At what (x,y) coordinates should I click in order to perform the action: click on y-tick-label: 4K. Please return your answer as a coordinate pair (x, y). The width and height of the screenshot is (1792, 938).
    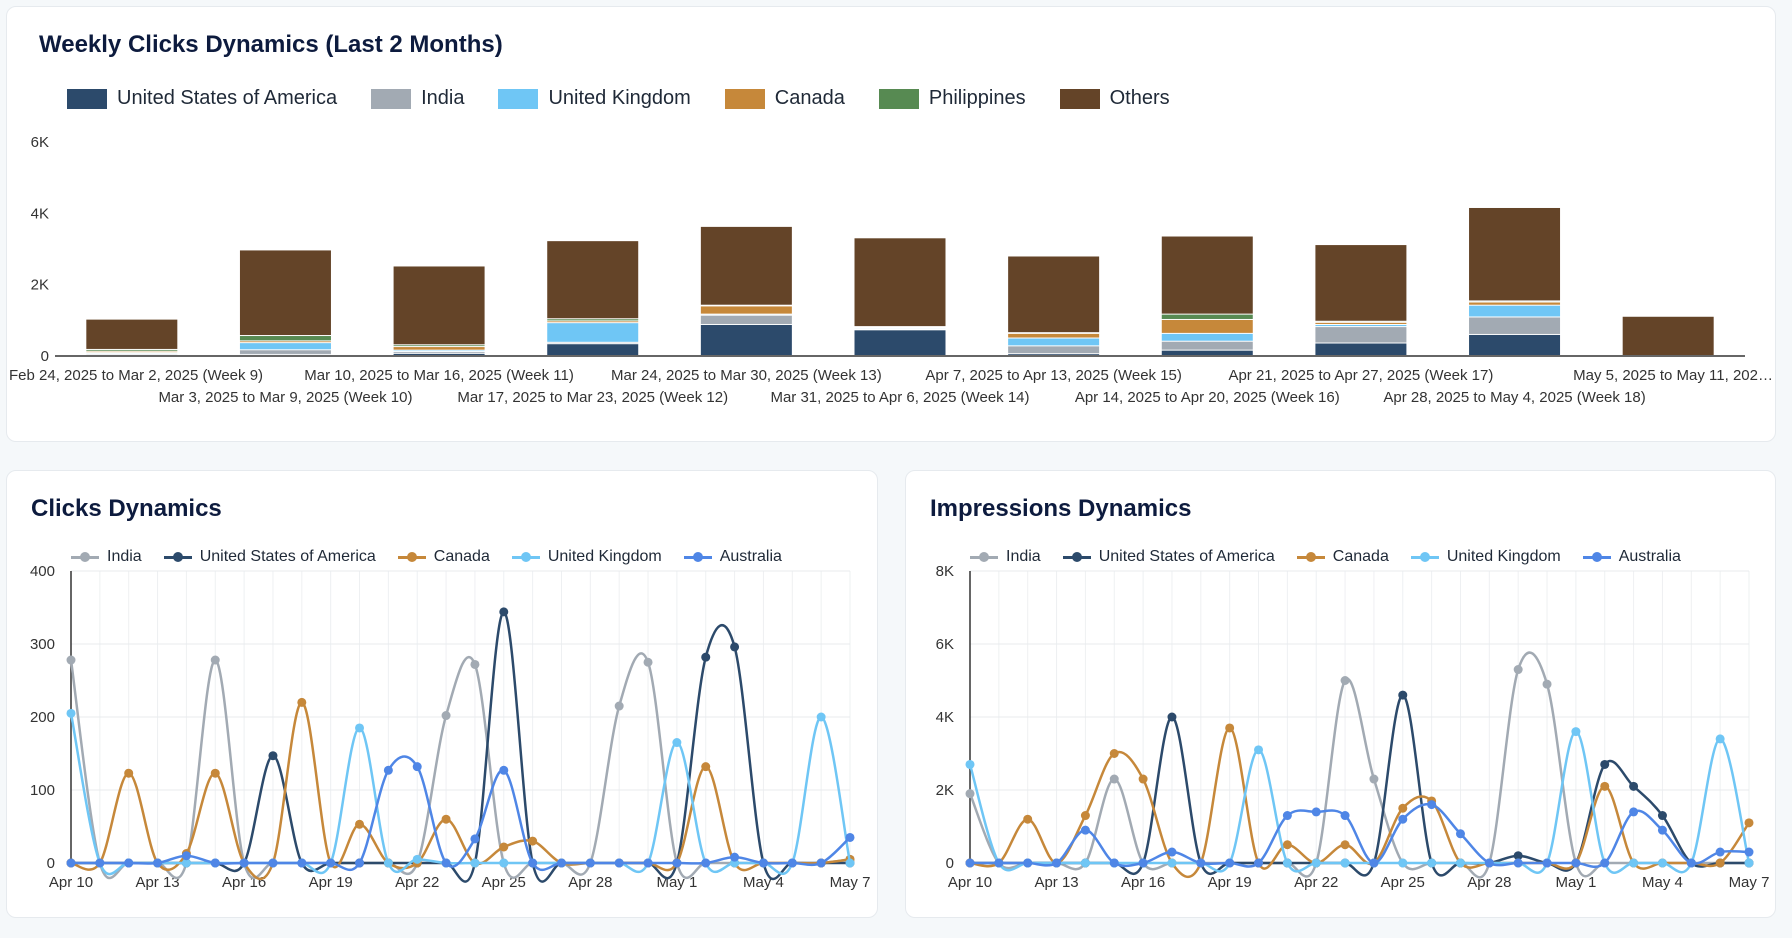
    Looking at the image, I should click on (40, 213).